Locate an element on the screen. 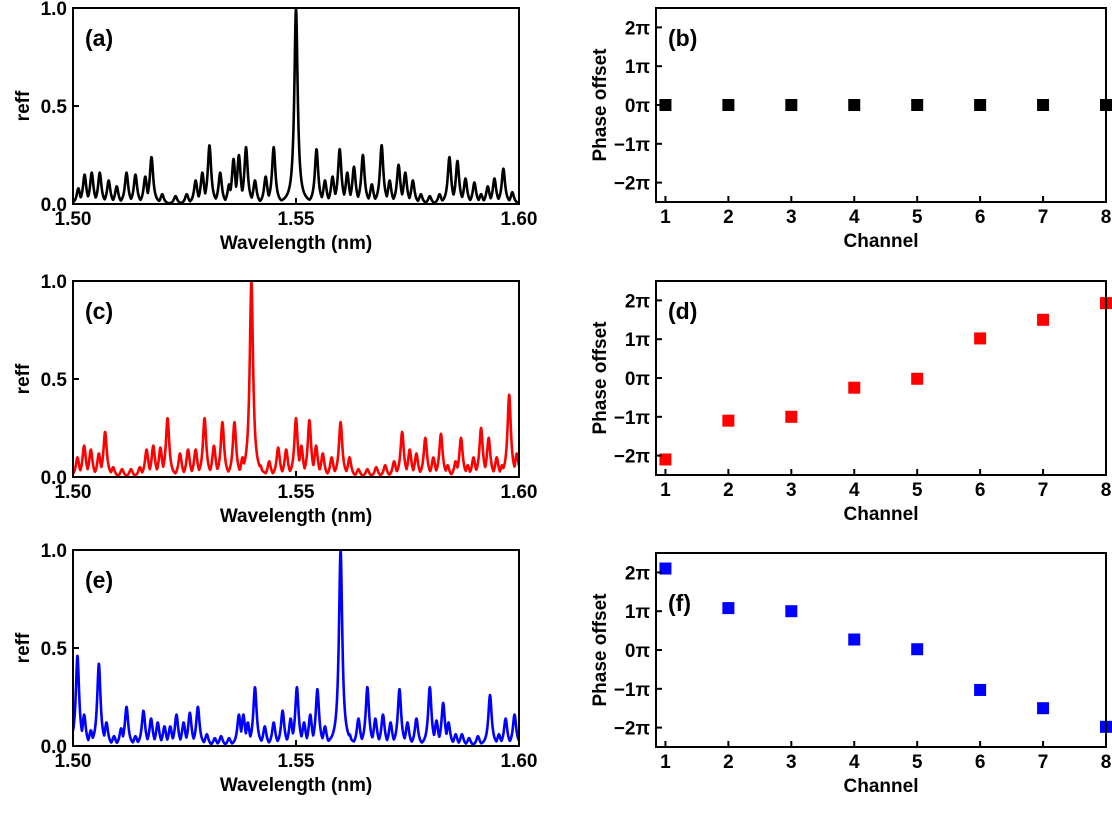 The image size is (1112, 814). panel-label: (d) is located at coordinates (682, 311).